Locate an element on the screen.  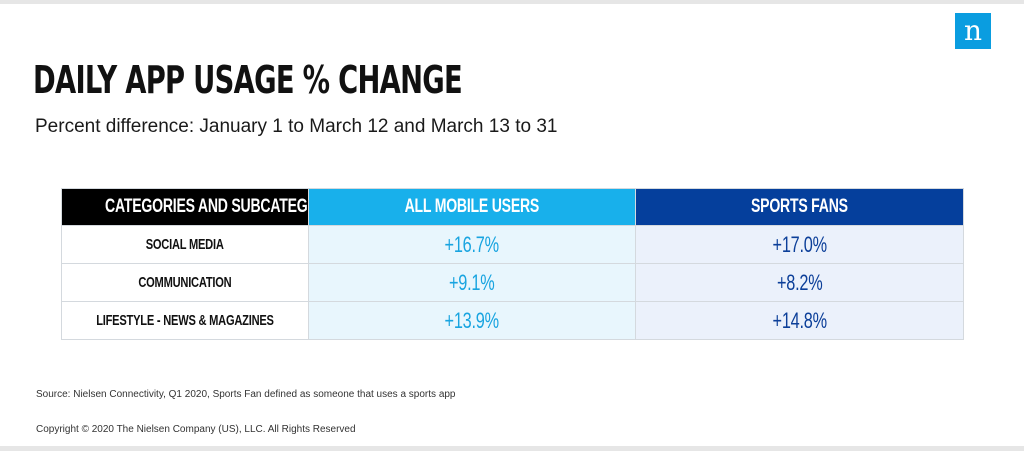
header-all-mobile-users: ALL MOBILE USERS is located at coordinates (472, 207).